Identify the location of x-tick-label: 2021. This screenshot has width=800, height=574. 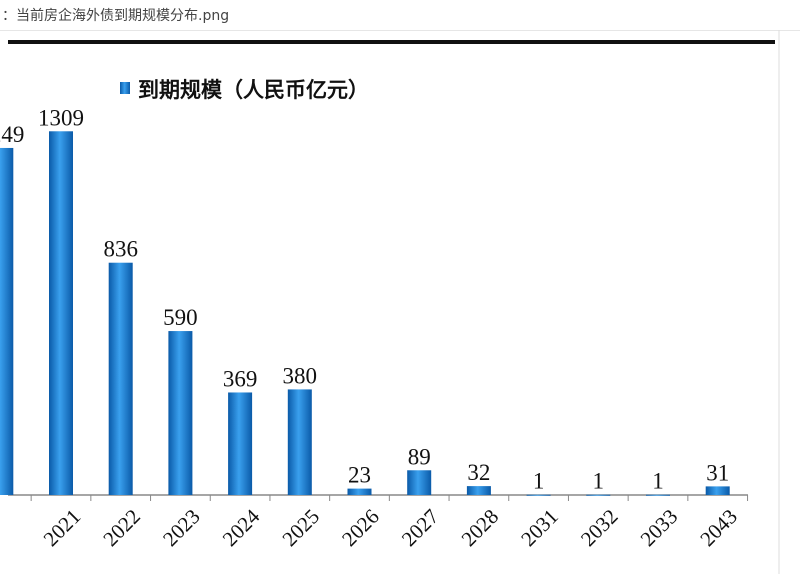
(62, 527).